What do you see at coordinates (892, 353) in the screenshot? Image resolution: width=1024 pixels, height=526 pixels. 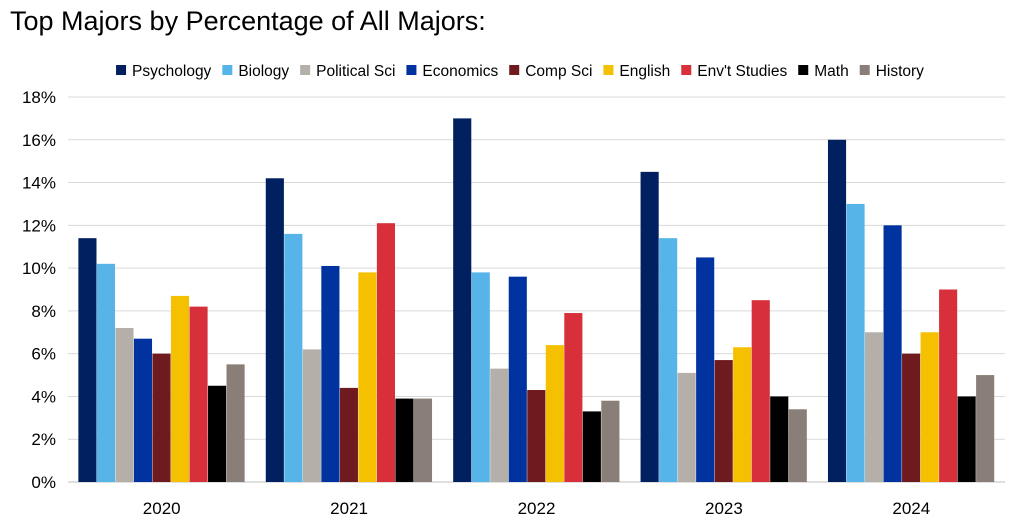 I see `bar-economics-2024` at bounding box center [892, 353].